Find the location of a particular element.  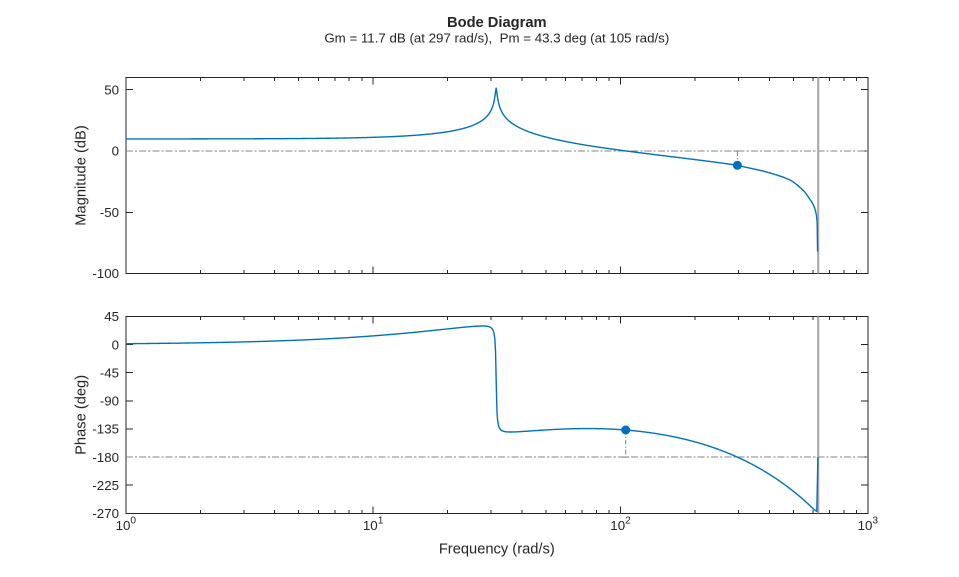

svg-text: -180 is located at coordinates (105, 457).